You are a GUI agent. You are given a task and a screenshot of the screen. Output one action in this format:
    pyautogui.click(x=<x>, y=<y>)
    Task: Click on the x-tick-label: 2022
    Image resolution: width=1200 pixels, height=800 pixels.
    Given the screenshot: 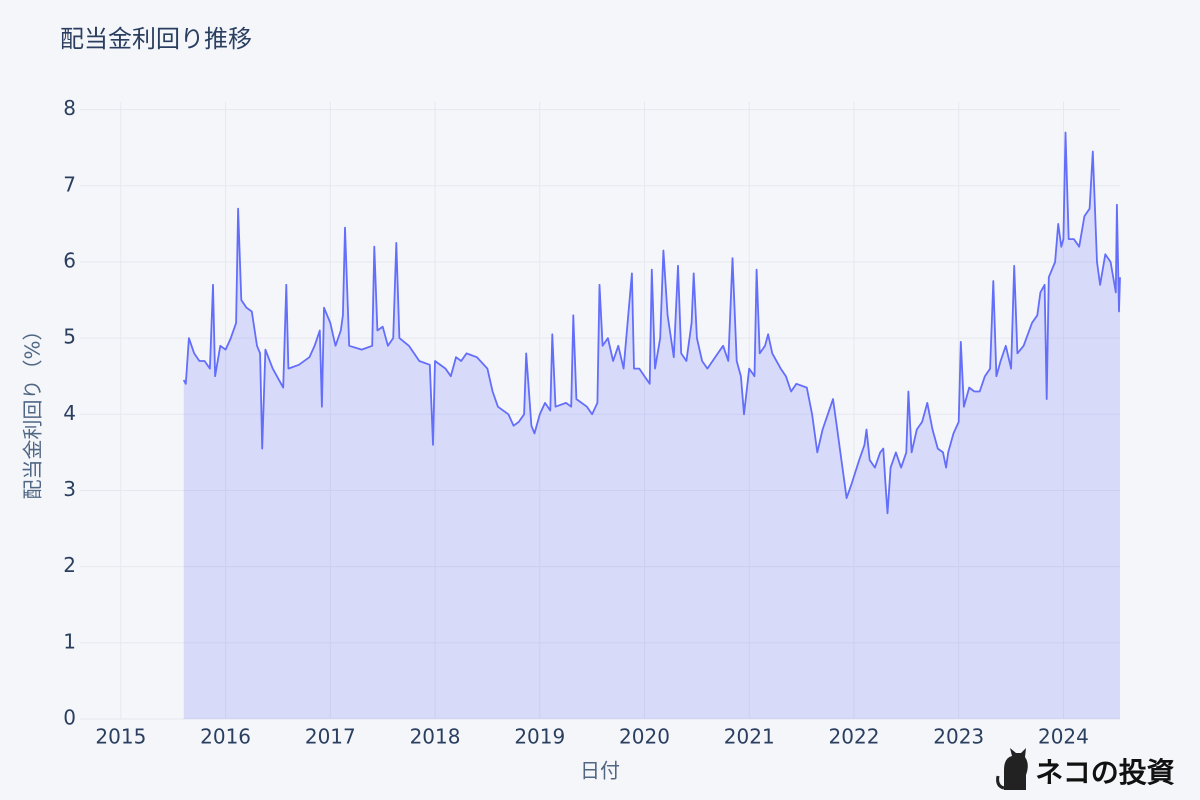 What is the action you would take?
    pyautogui.click(x=854, y=737)
    